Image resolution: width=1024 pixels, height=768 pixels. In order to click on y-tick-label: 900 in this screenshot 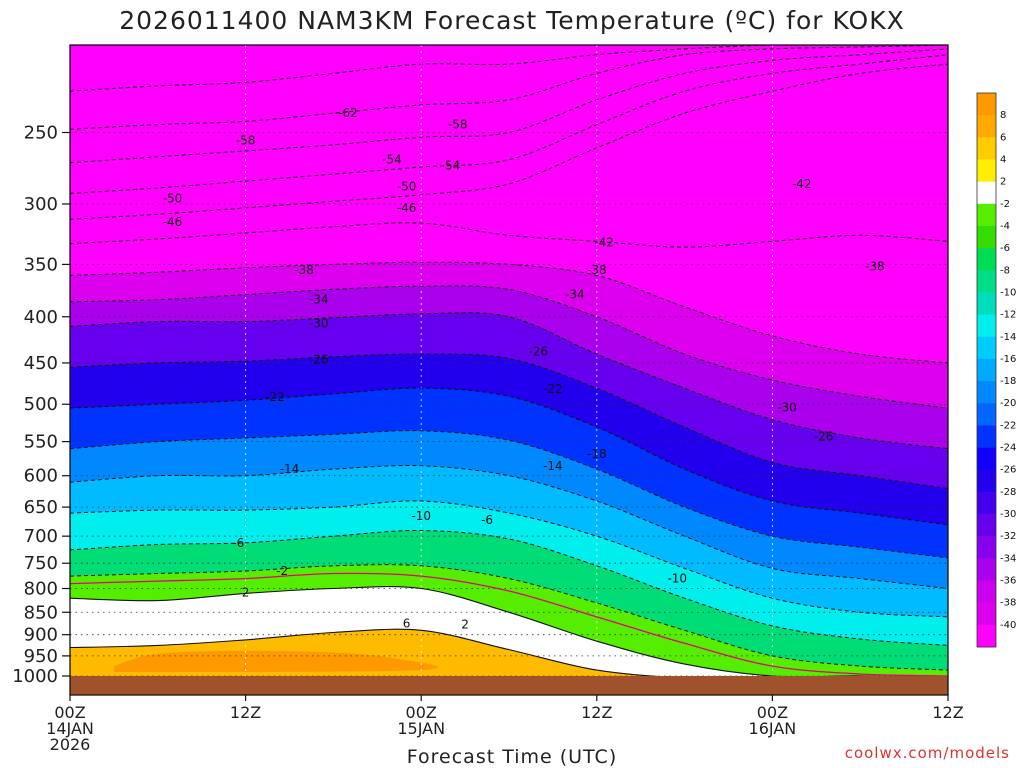, I will do `click(41, 635)`.